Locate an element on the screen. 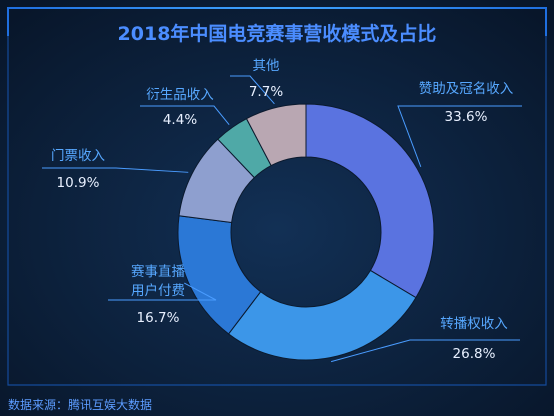 This screenshot has width=554, height=416. slice-value-3: 10.9% is located at coordinates (78, 183).